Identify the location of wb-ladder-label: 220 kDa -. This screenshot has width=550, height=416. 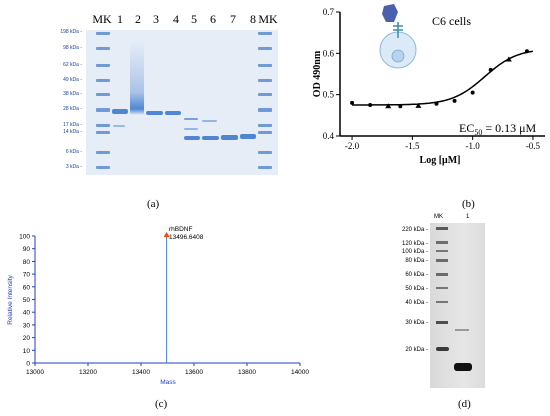
(414, 230).